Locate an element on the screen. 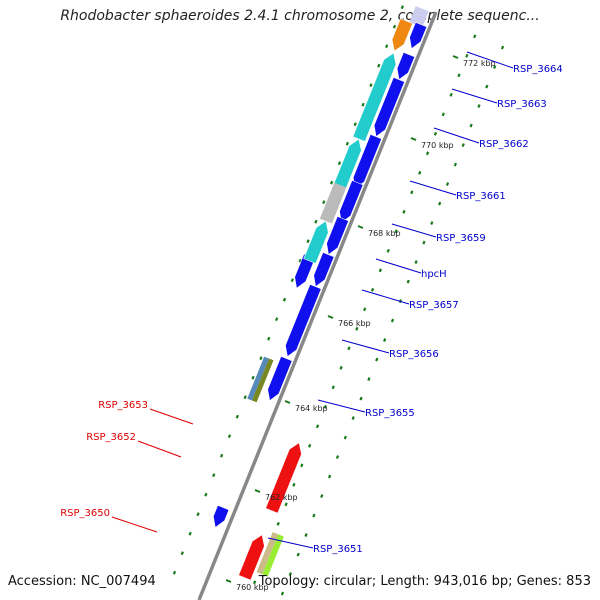 The width and height of the screenshot is (600, 600). kbp-label: 762 kbp is located at coordinates (281, 497).